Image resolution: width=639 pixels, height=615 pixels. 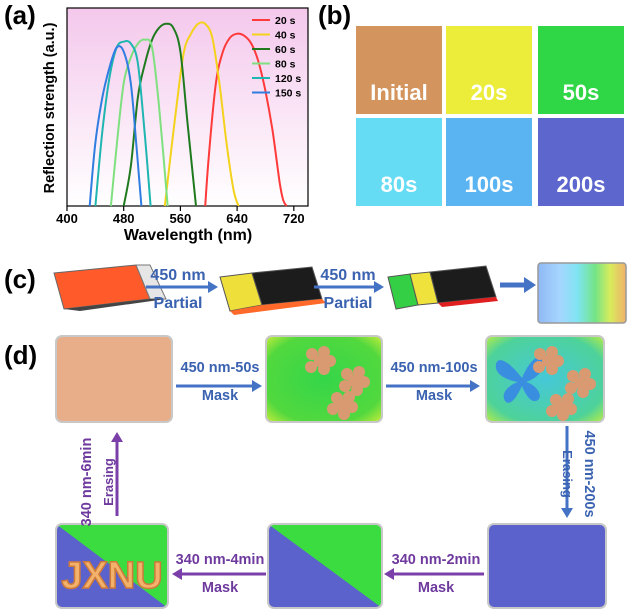 I want to click on swatch-label: 50s, so click(x=581, y=92).